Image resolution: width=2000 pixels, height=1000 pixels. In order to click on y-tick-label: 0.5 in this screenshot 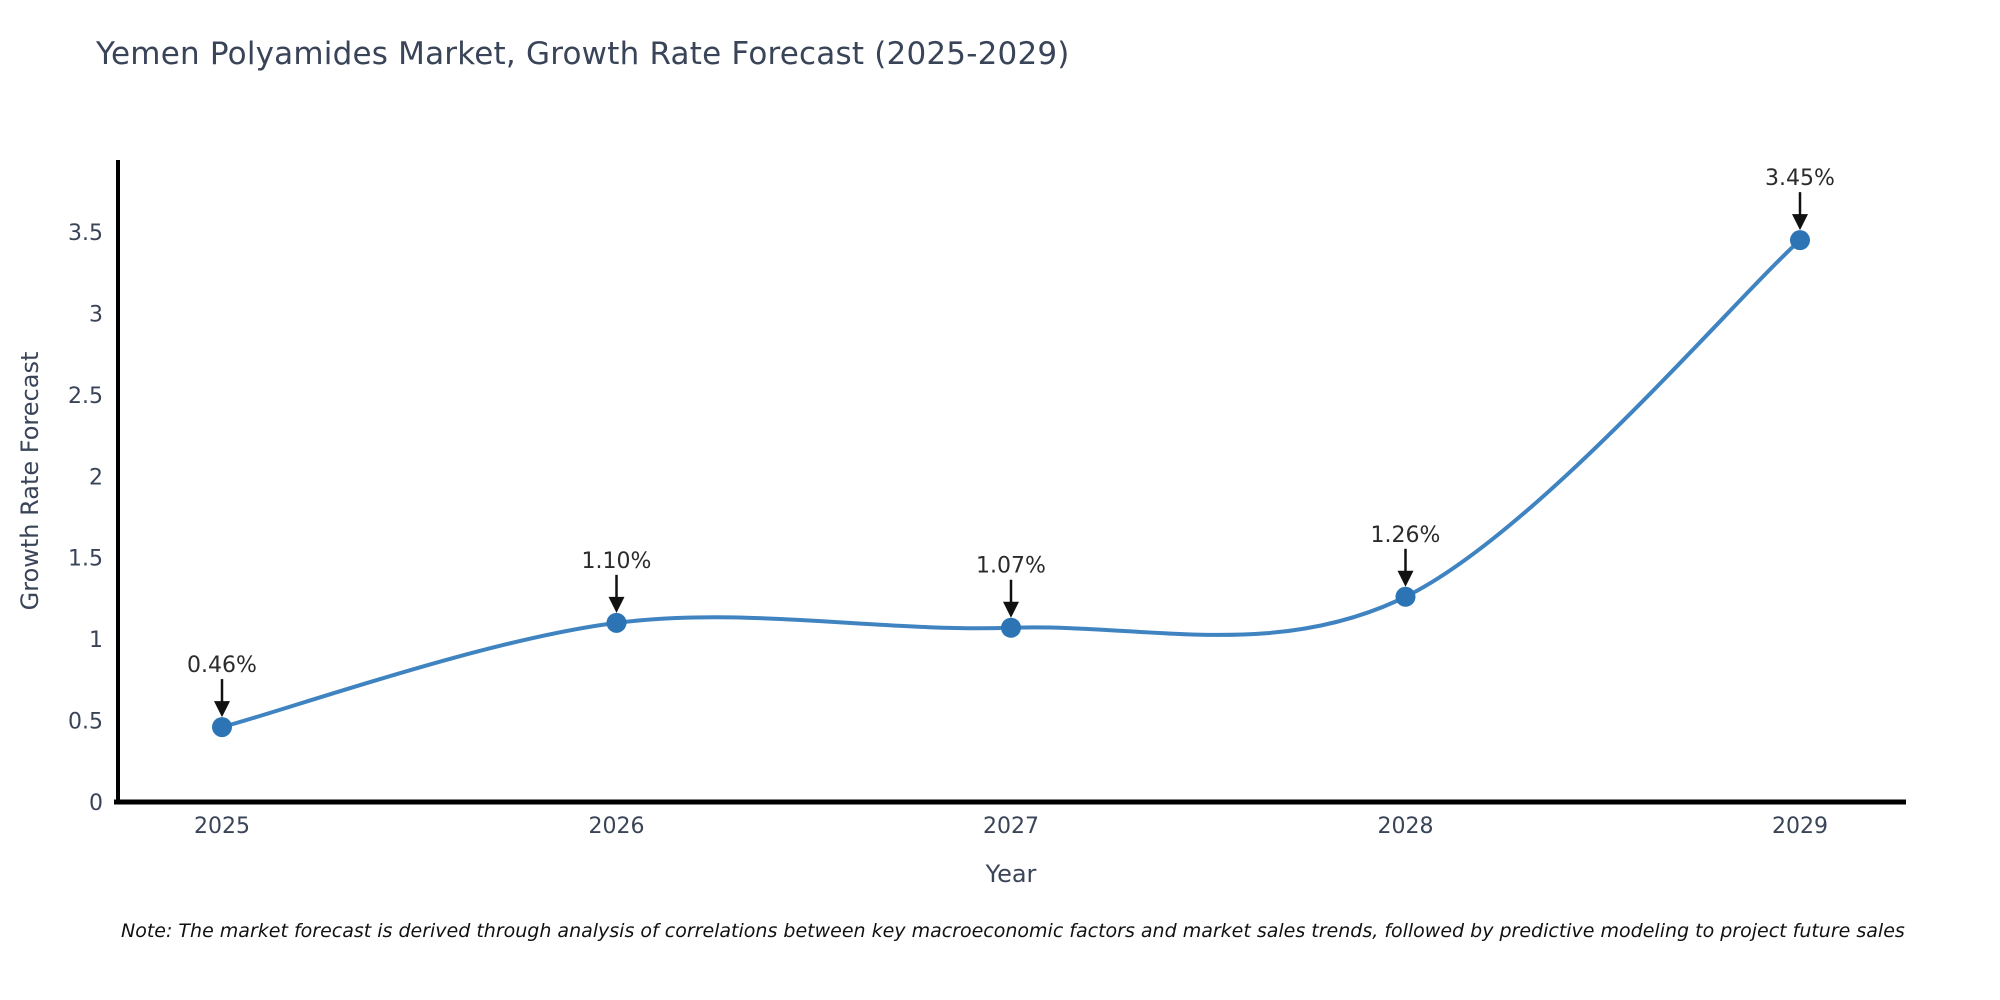, I will do `click(85, 722)`.